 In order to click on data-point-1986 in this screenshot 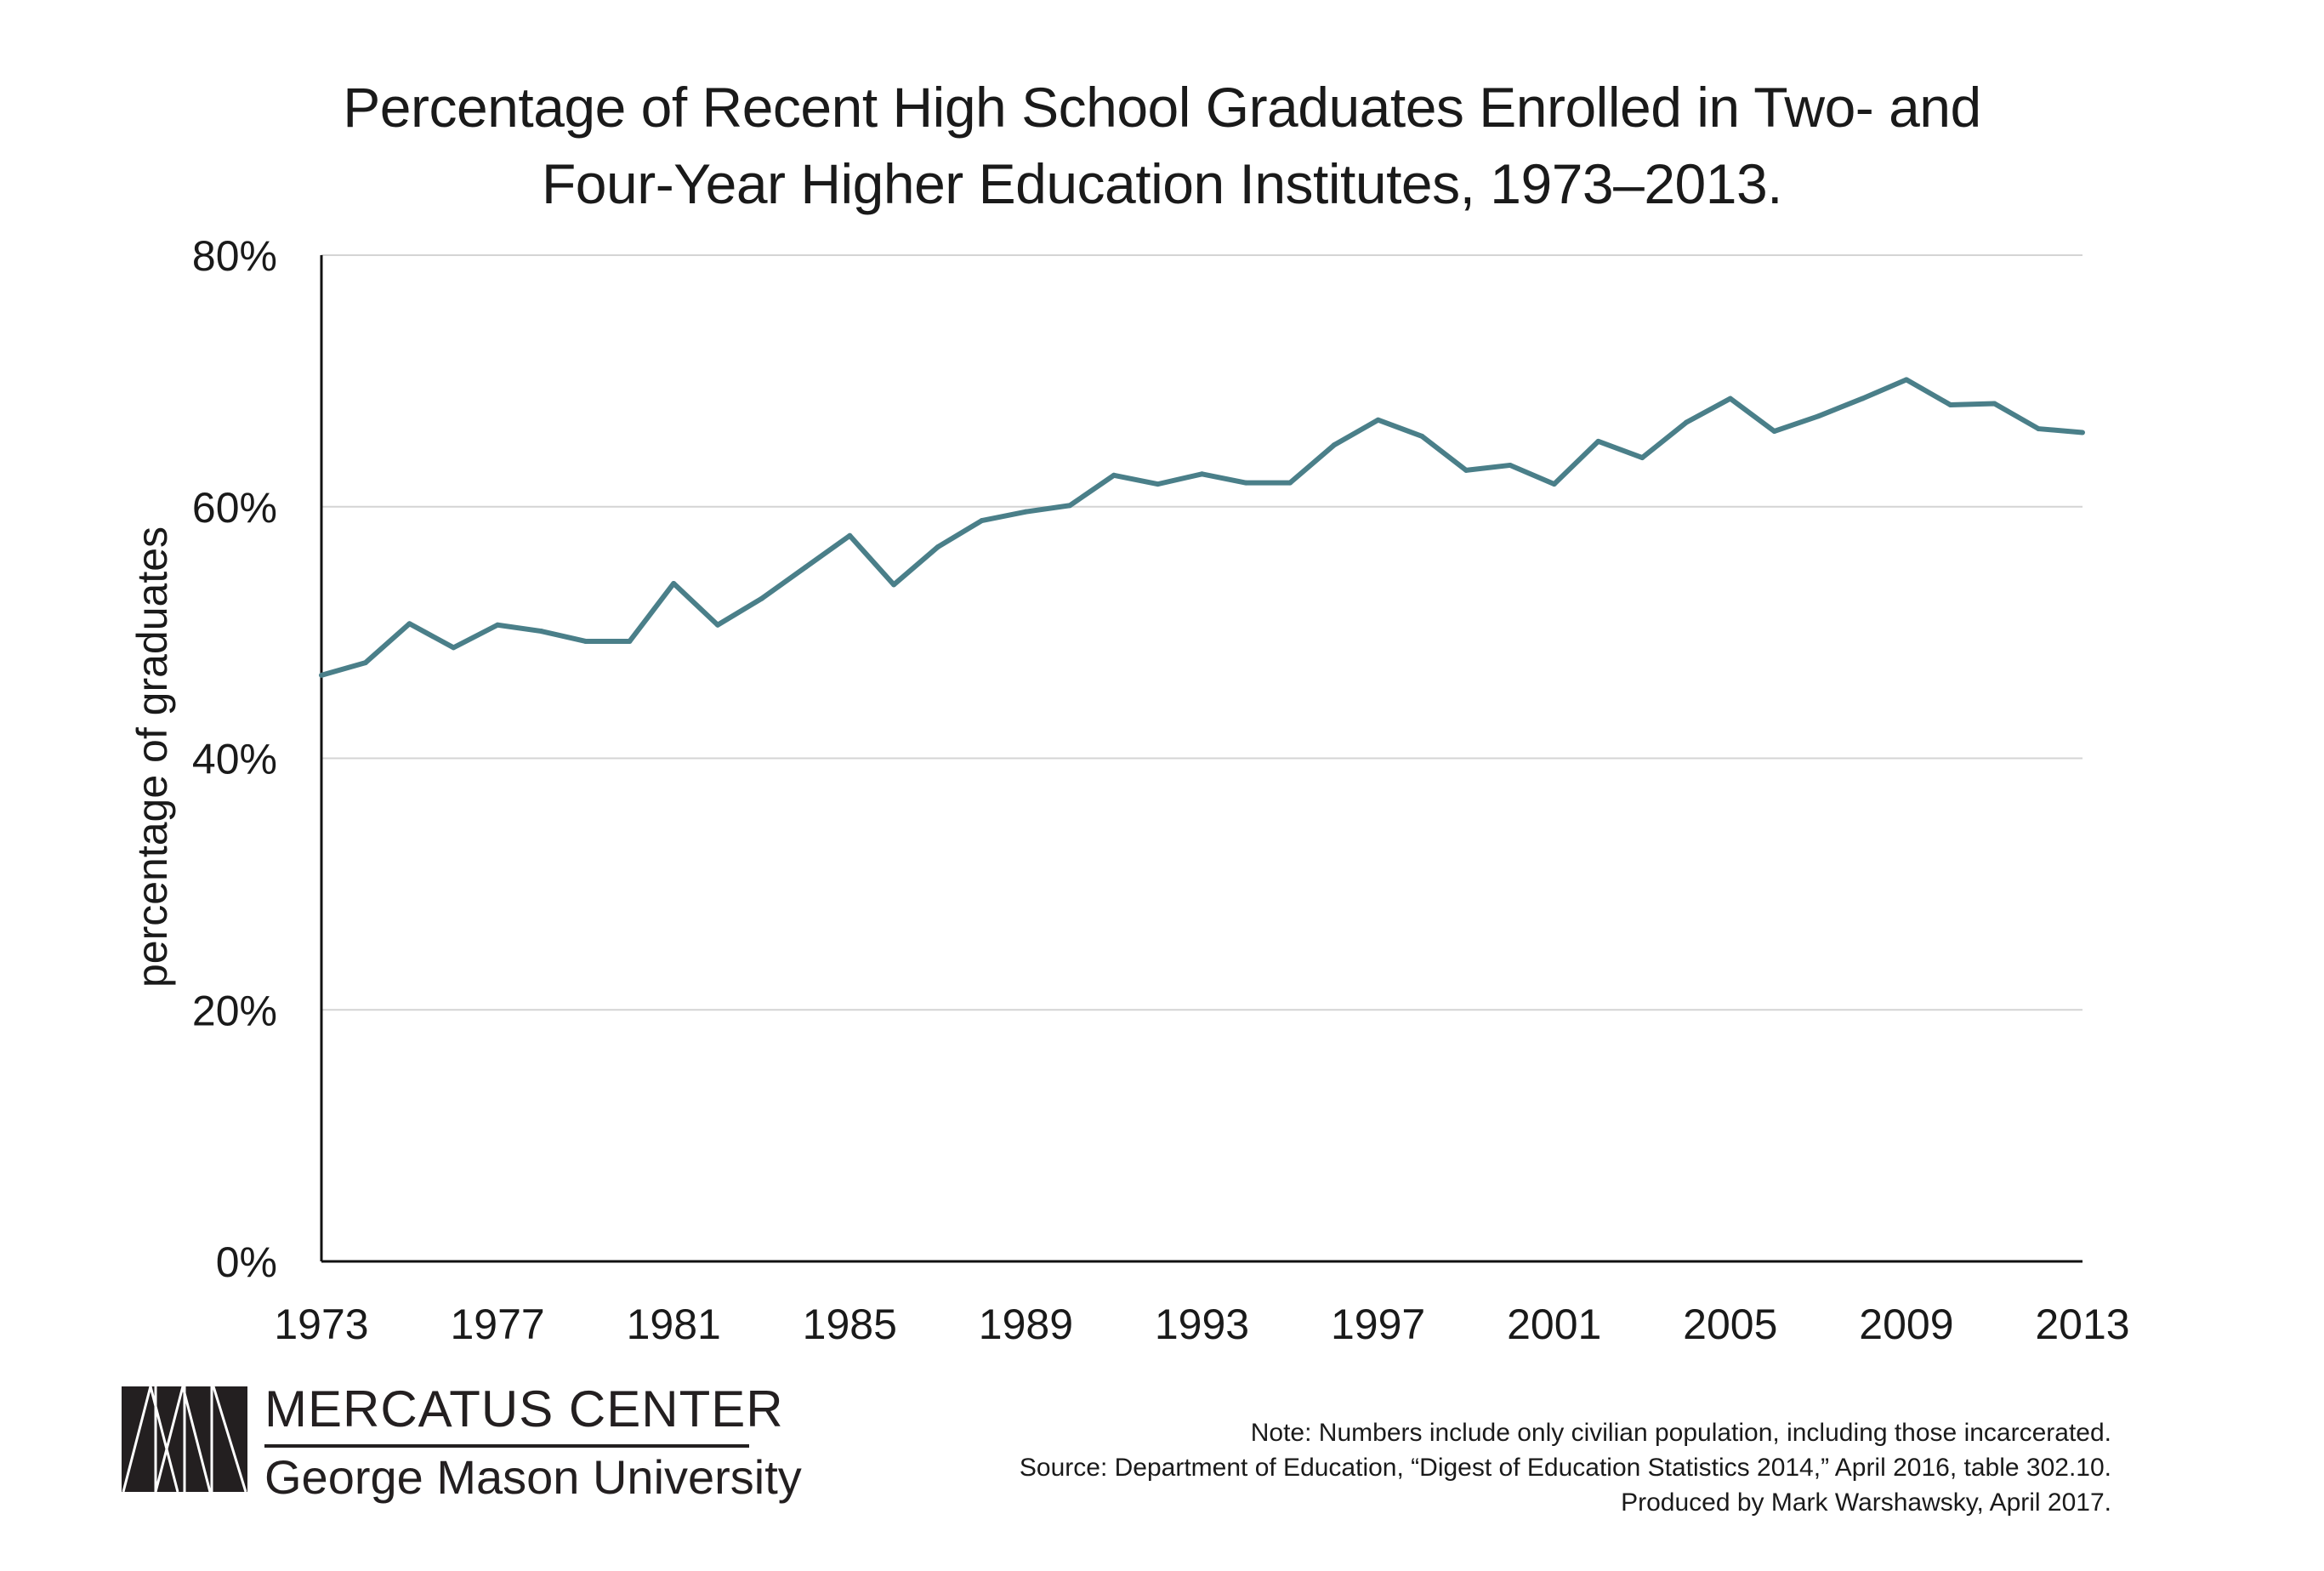, I will do `click(894, 585)`.